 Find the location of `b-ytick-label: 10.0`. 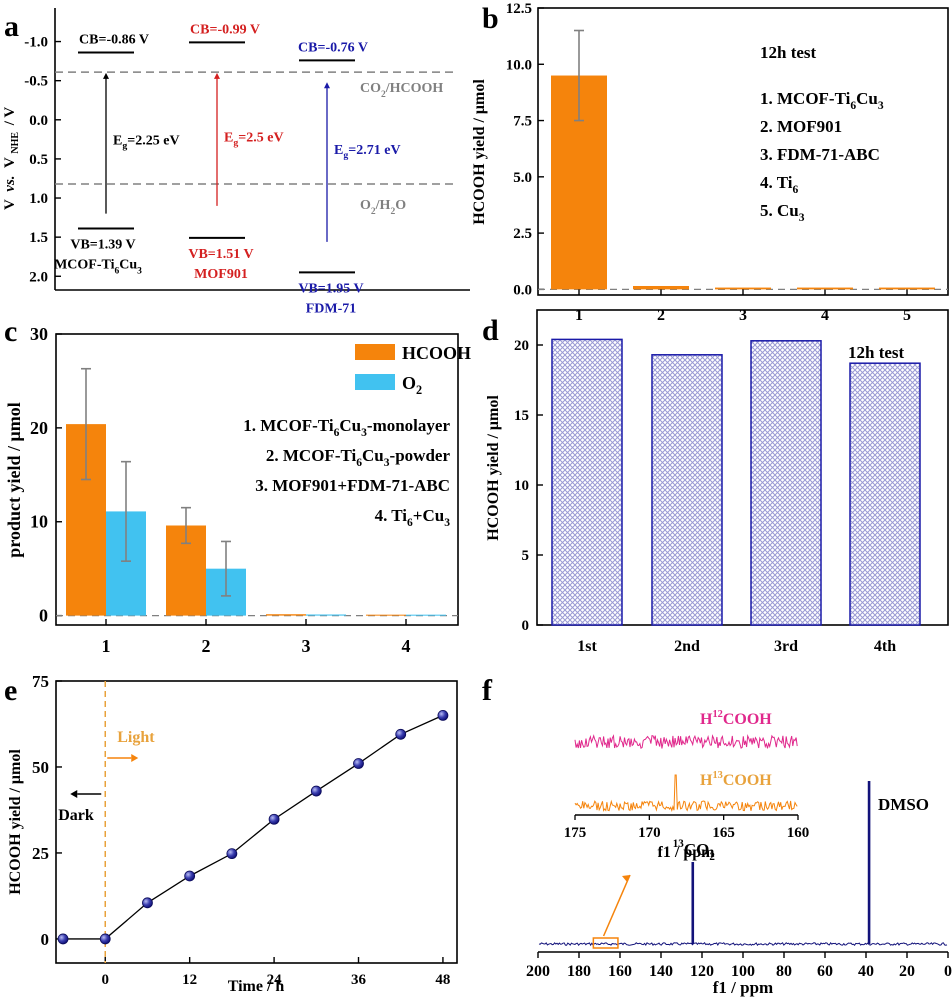

b-ytick-label: 10.0 is located at coordinates (519, 65).